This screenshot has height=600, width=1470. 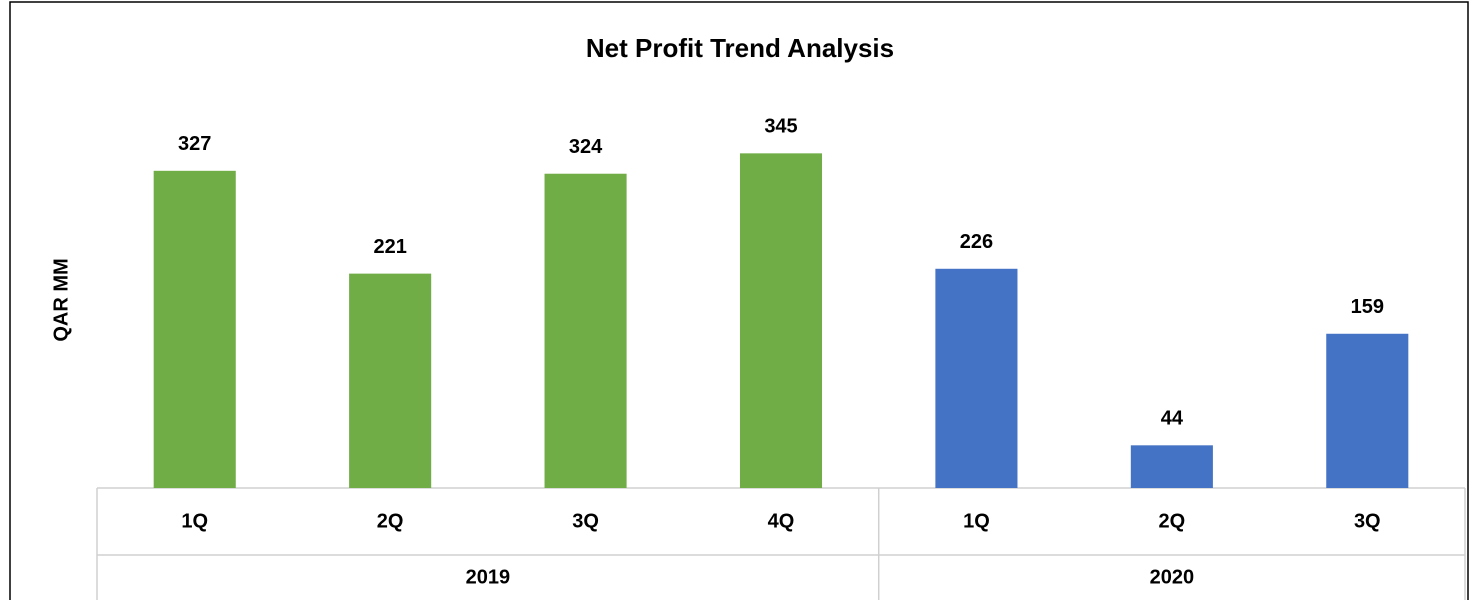 I want to click on data-label: 221, so click(x=389, y=247).